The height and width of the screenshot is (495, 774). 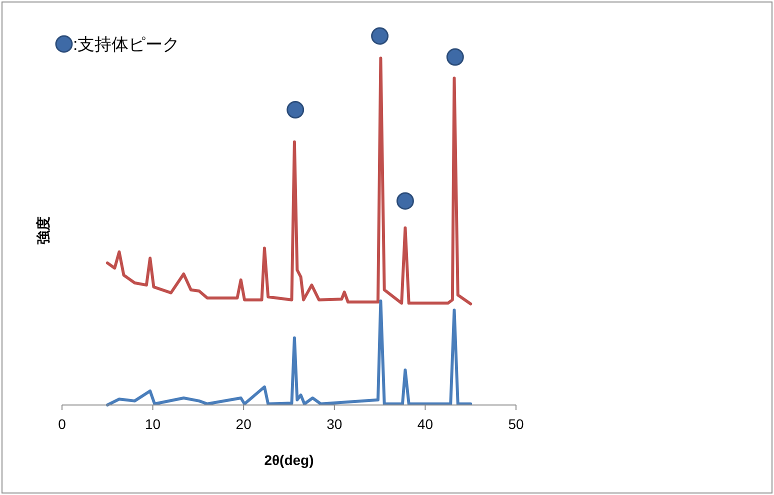 I want to click on x-tick-label: 30, so click(x=334, y=424).